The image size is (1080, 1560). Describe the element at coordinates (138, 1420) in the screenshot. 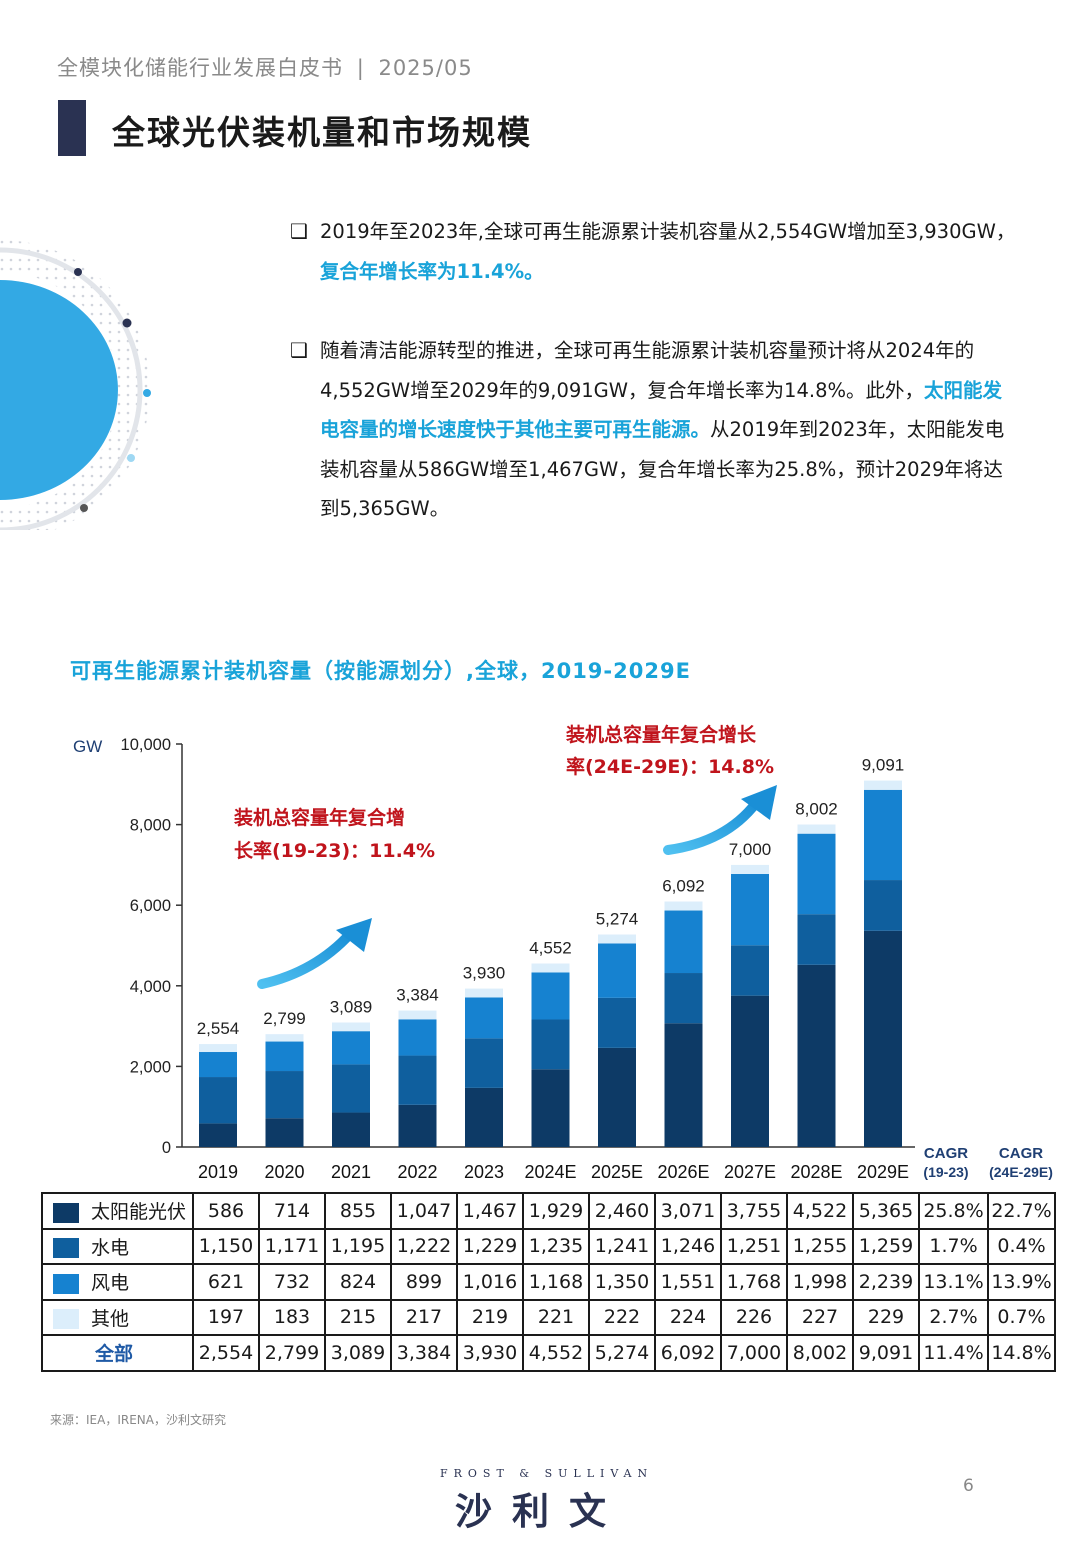

I see `source-note: 来源：IEA，IRENA，沙利文研究` at that location.